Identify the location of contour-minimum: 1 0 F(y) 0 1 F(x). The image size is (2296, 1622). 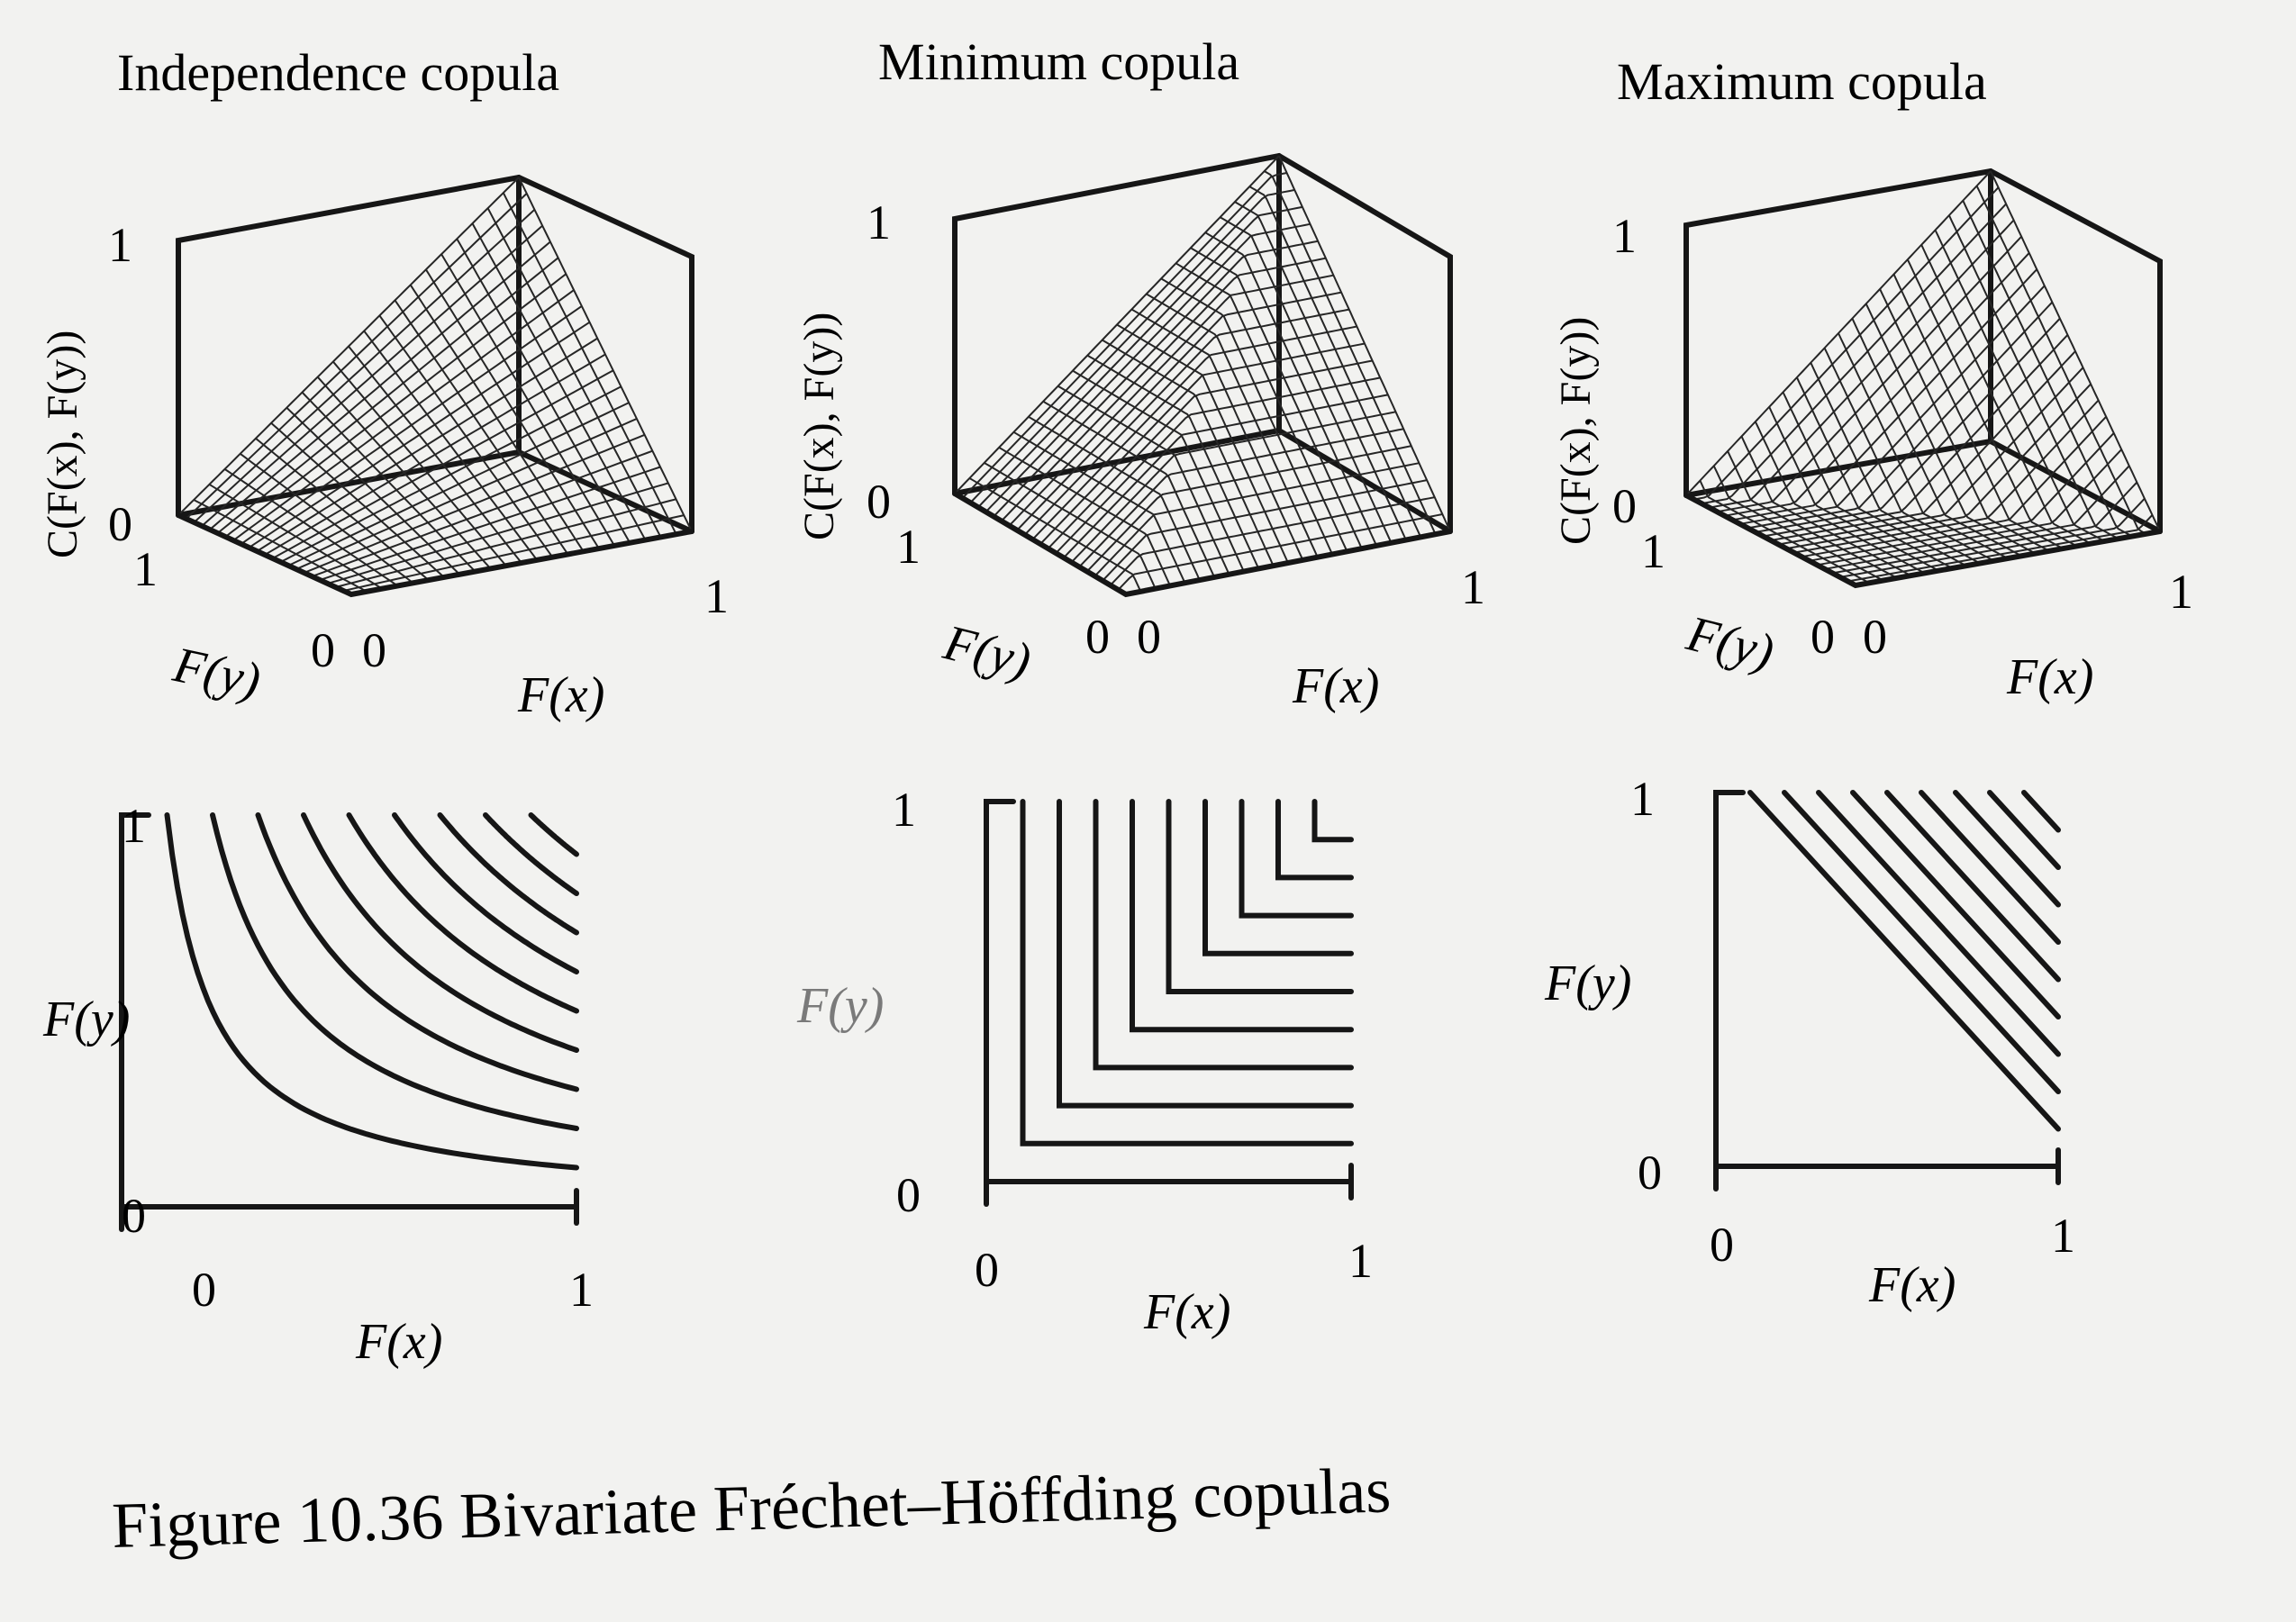
(1084, 1061).